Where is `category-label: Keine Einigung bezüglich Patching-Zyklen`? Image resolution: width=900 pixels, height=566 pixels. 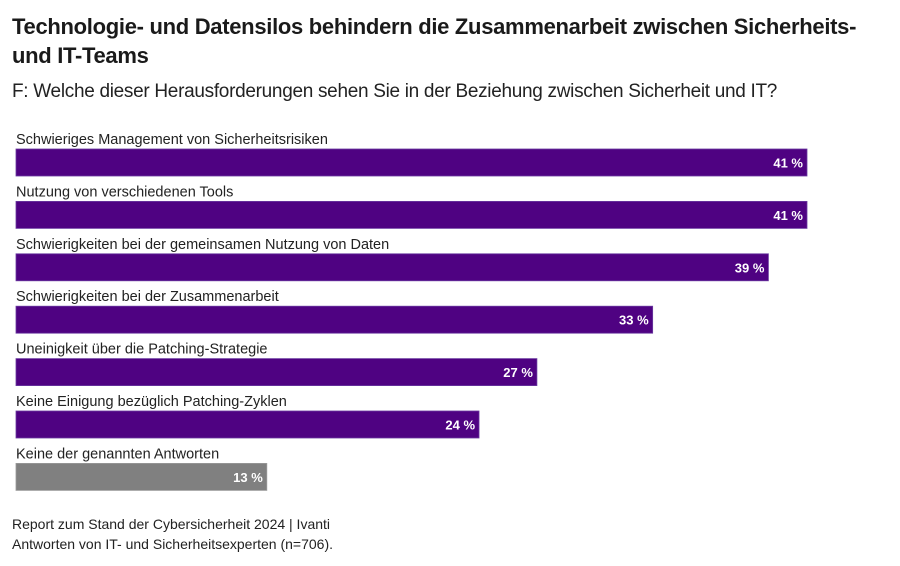 category-label: Keine Einigung bezüglich Patching-Zyklen is located at coordinates (151, 402).